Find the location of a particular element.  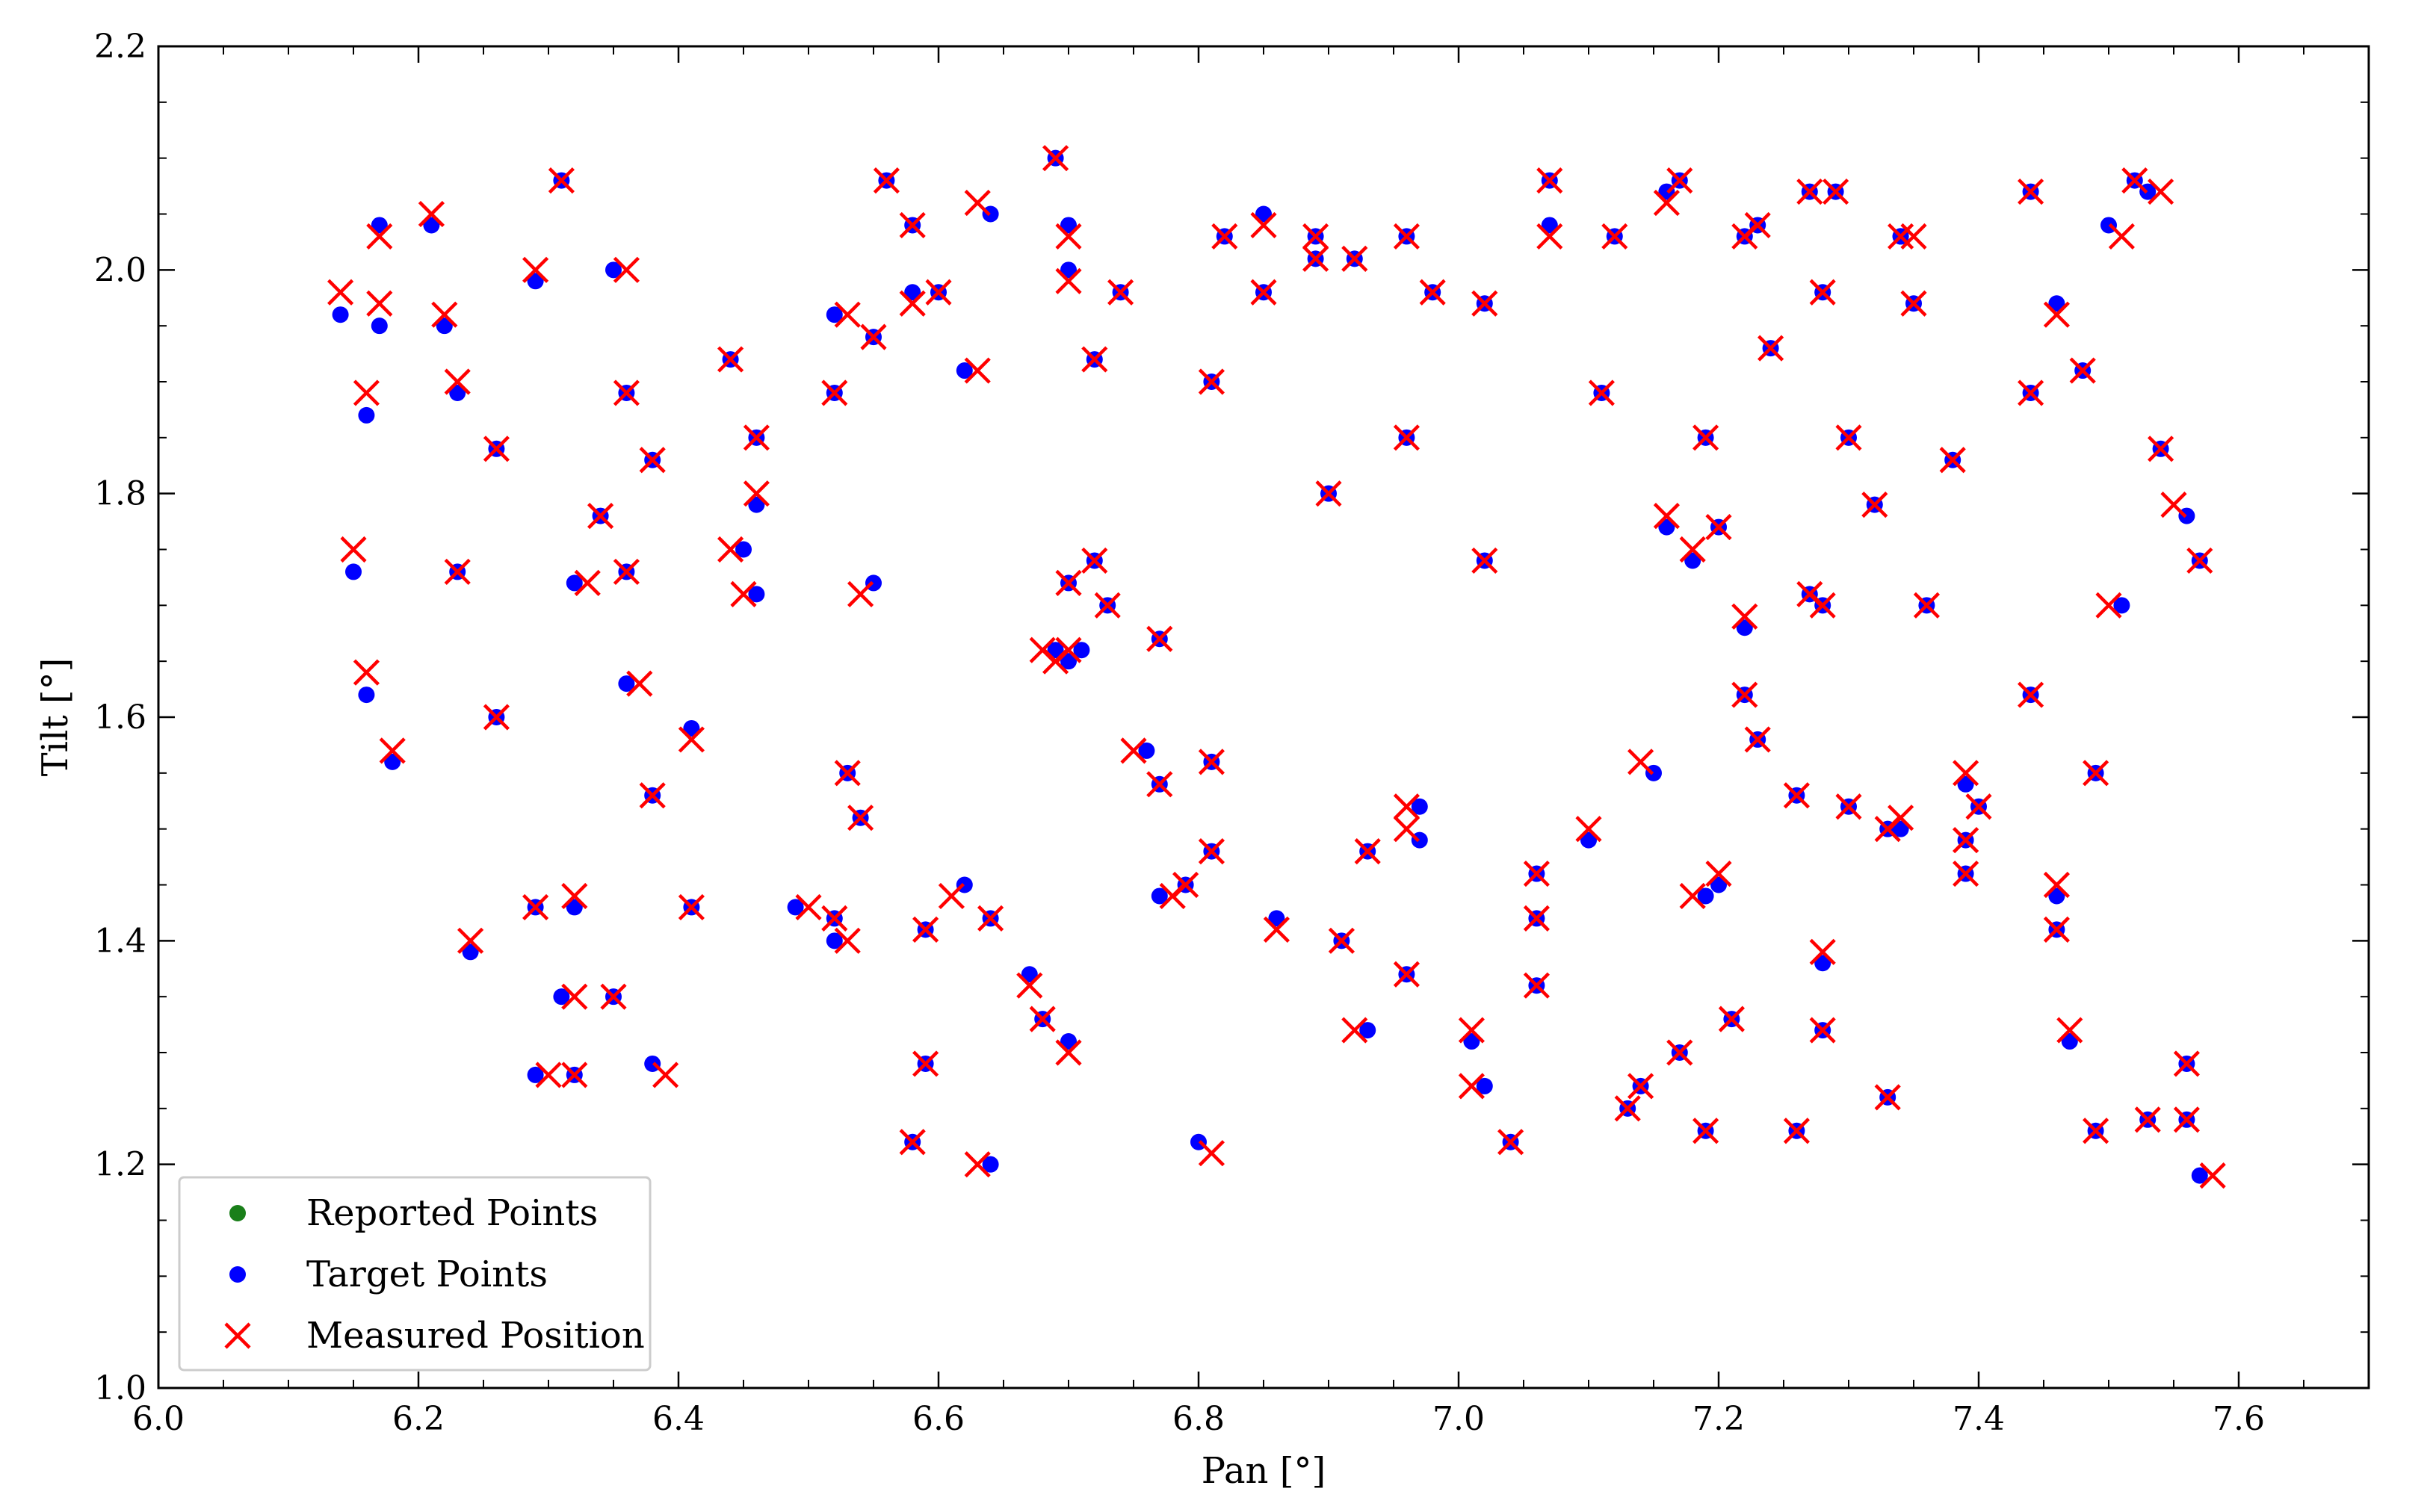

y-tick-label: 1.2 is located at coordinates (120, 1165).